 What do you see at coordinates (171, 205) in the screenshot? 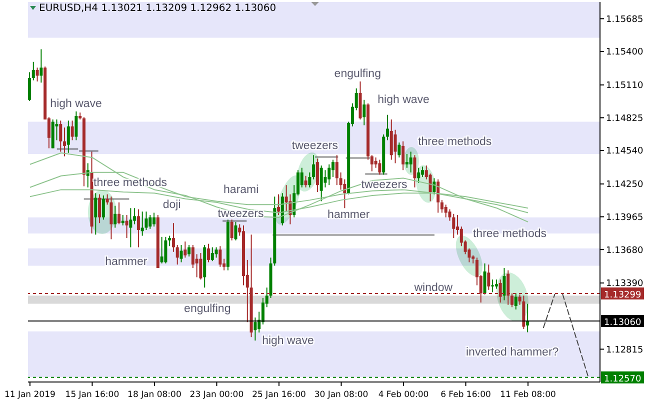
I see `annotation: doji` at bounding box center [171, 205].